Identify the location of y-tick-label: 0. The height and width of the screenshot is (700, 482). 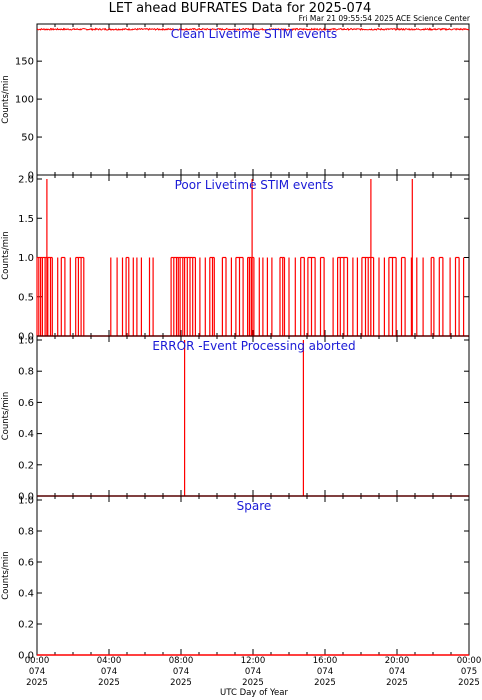
(31, 176).